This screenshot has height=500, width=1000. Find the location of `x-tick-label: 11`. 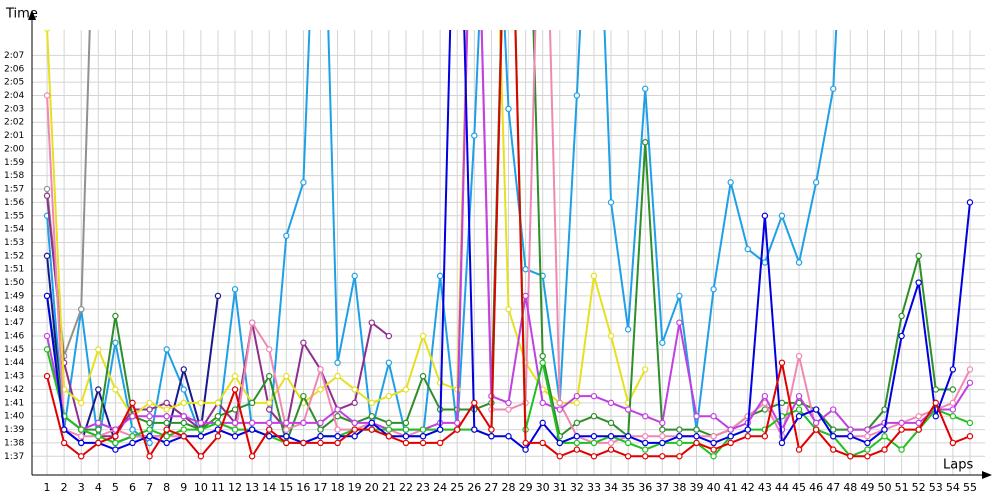

x-tick-label: 11 is located at coordinates (218, 487).